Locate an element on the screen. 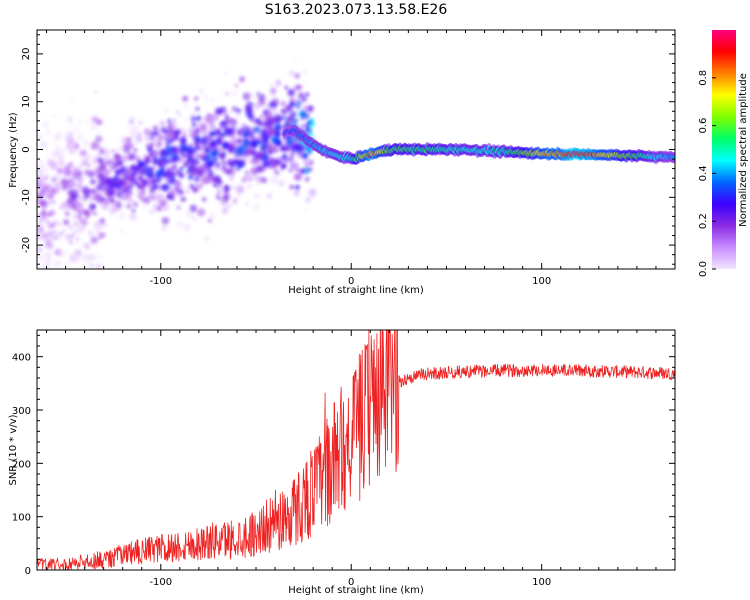 Image resolution: width=750 pixels, height=600 pixels. y-tick-label: 100 is located at coordinates (21, 518).